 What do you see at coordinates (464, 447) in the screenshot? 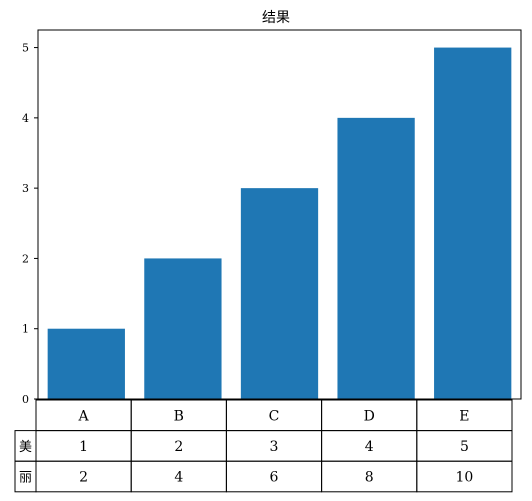
I see `table-cell-value: 5` at bounding box center [464, 447].